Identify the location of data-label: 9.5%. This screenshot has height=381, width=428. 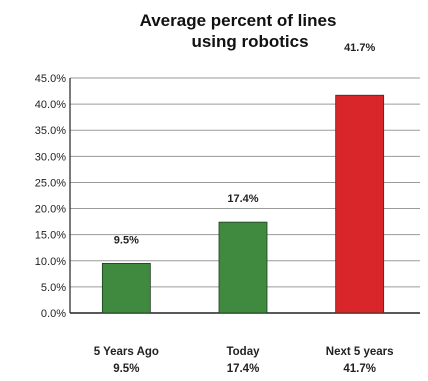
(126, 240).